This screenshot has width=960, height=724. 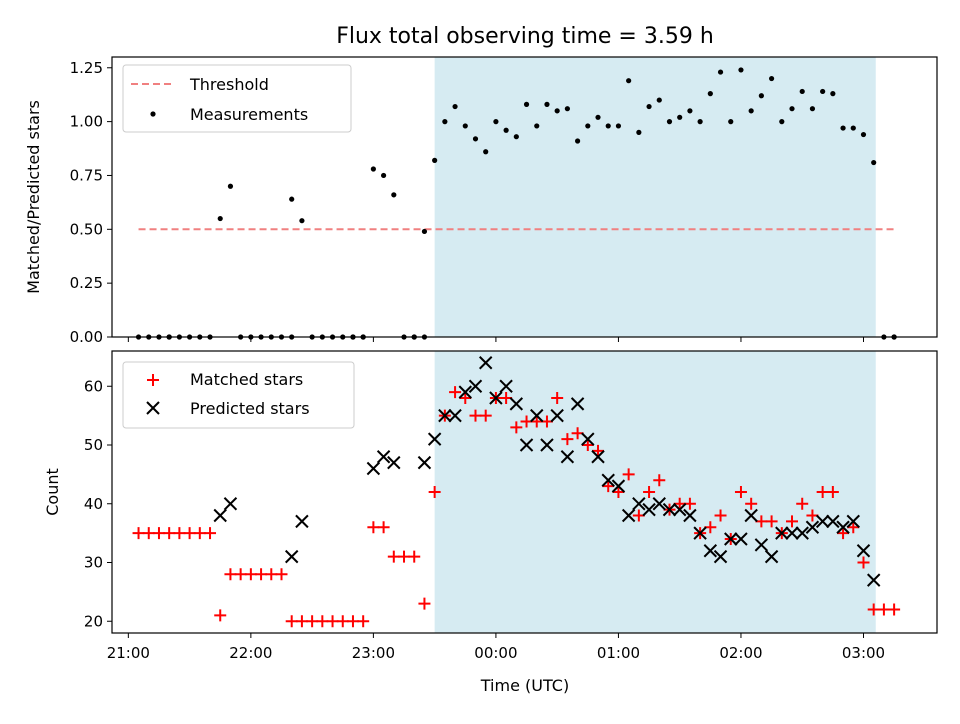 What do you see at coordinates (250, 653) in the screenshot?
I see `x-tick-label: 22:00` at bounding box center [250, 653].